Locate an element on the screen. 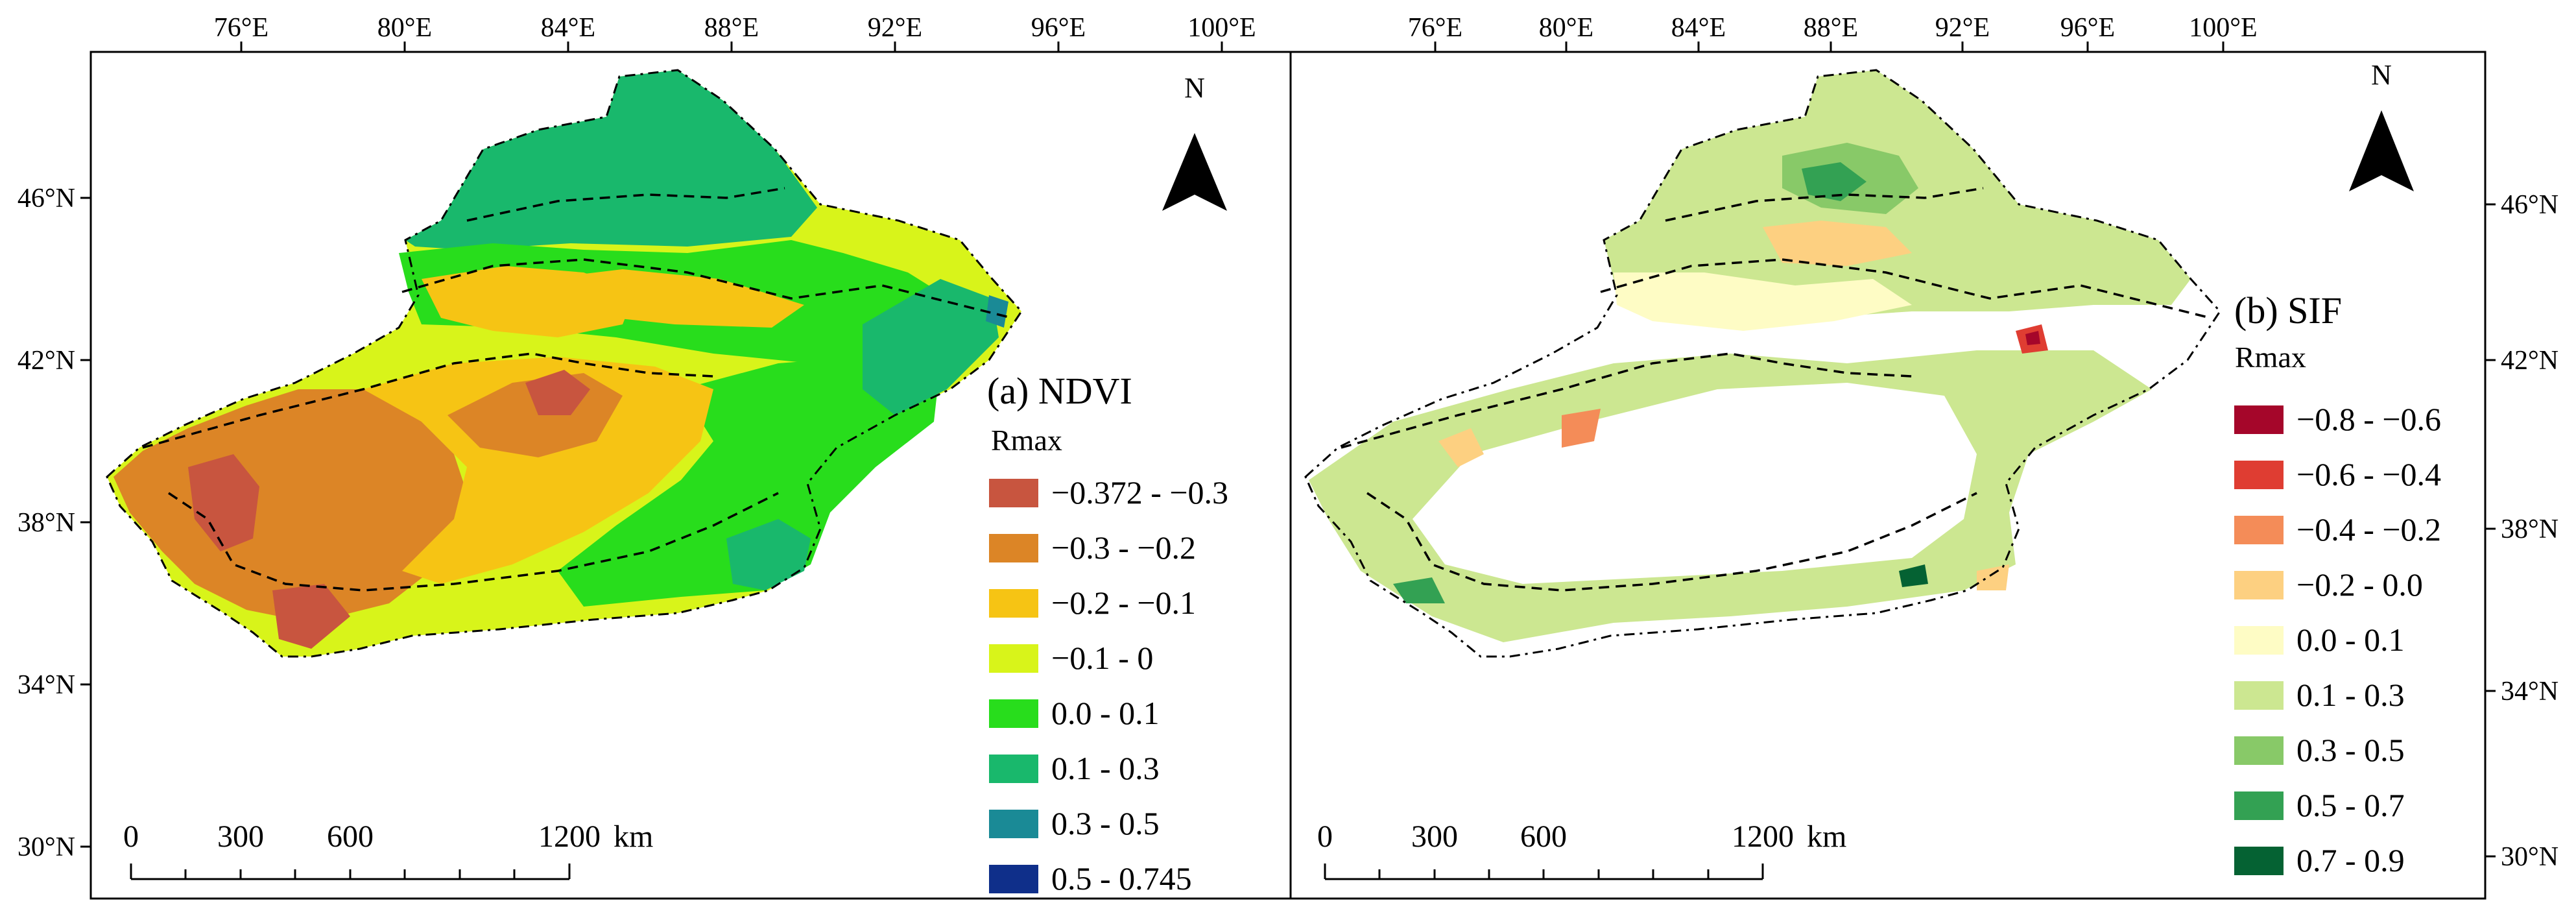 The width and height of the screenshot is (2576, 918). panel-a-southeast-teal is located at coordinates (768, 554).